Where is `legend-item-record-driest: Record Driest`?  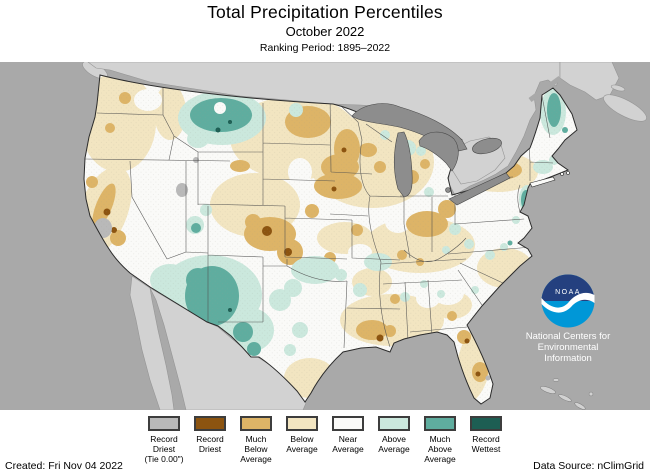 legend-item-record-driest: Record Driest is located at coordinates (210, 439).